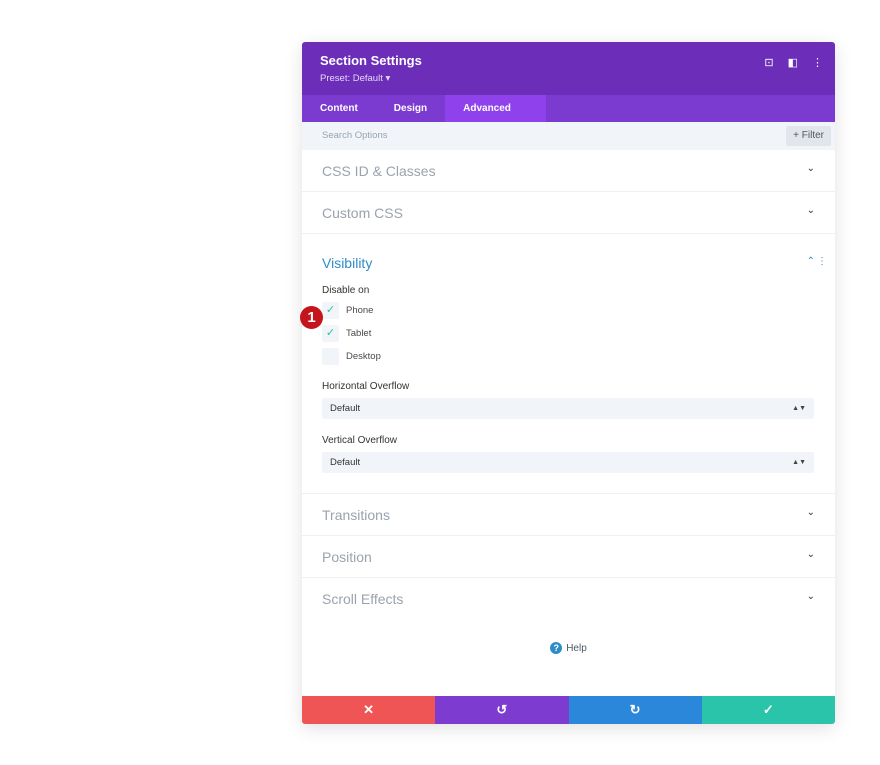 The height and width of the screenshot is (765, 880). I want to click on search-bar: Search Options + Filter, so click(568, 136).